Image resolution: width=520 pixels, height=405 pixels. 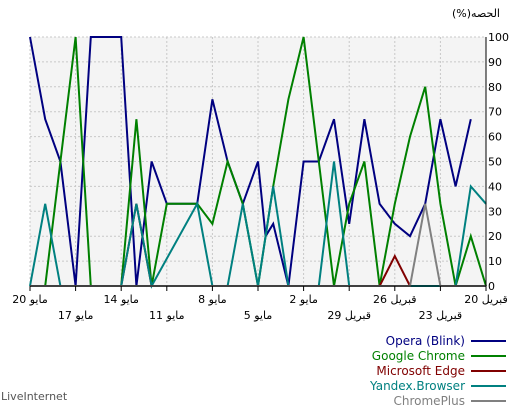 I want to click on x-tick-label-3: 29 قبريل, so click(x=349, y=315).